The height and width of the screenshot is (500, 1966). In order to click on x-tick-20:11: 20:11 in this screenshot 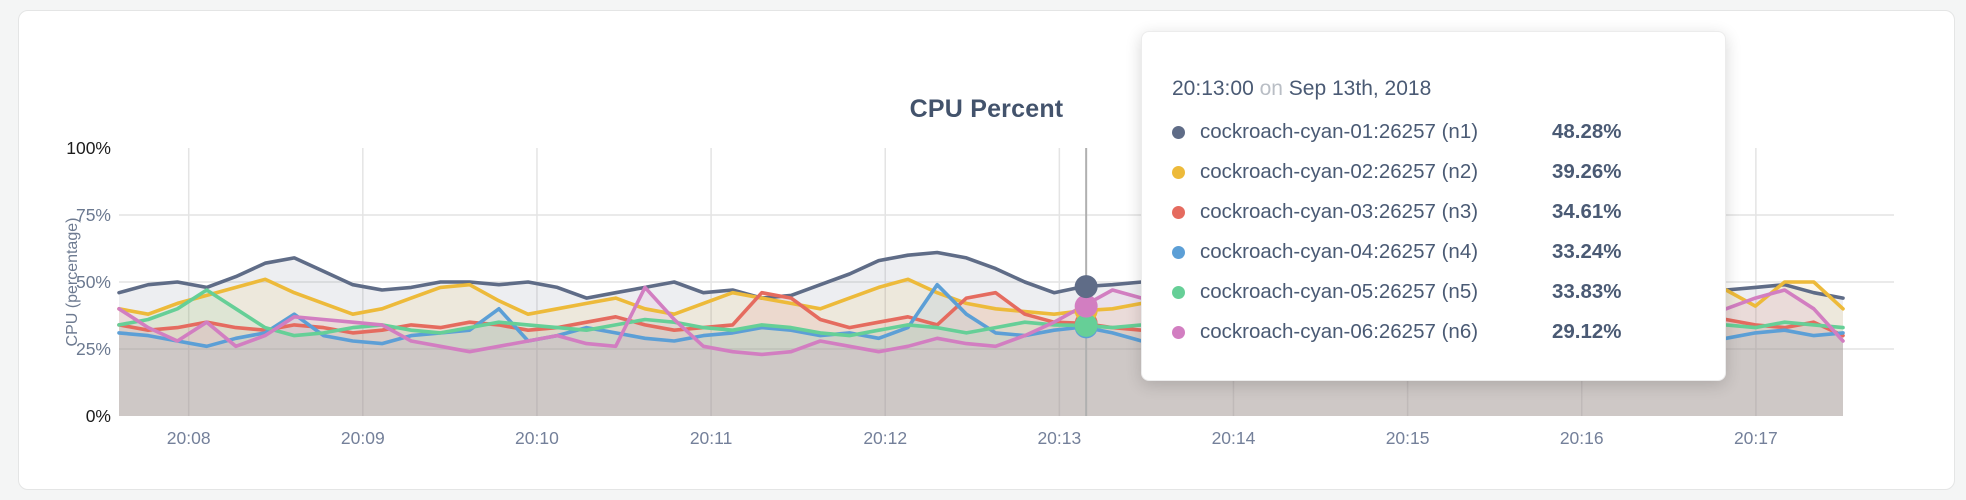, I will do `click(711, 438)`.